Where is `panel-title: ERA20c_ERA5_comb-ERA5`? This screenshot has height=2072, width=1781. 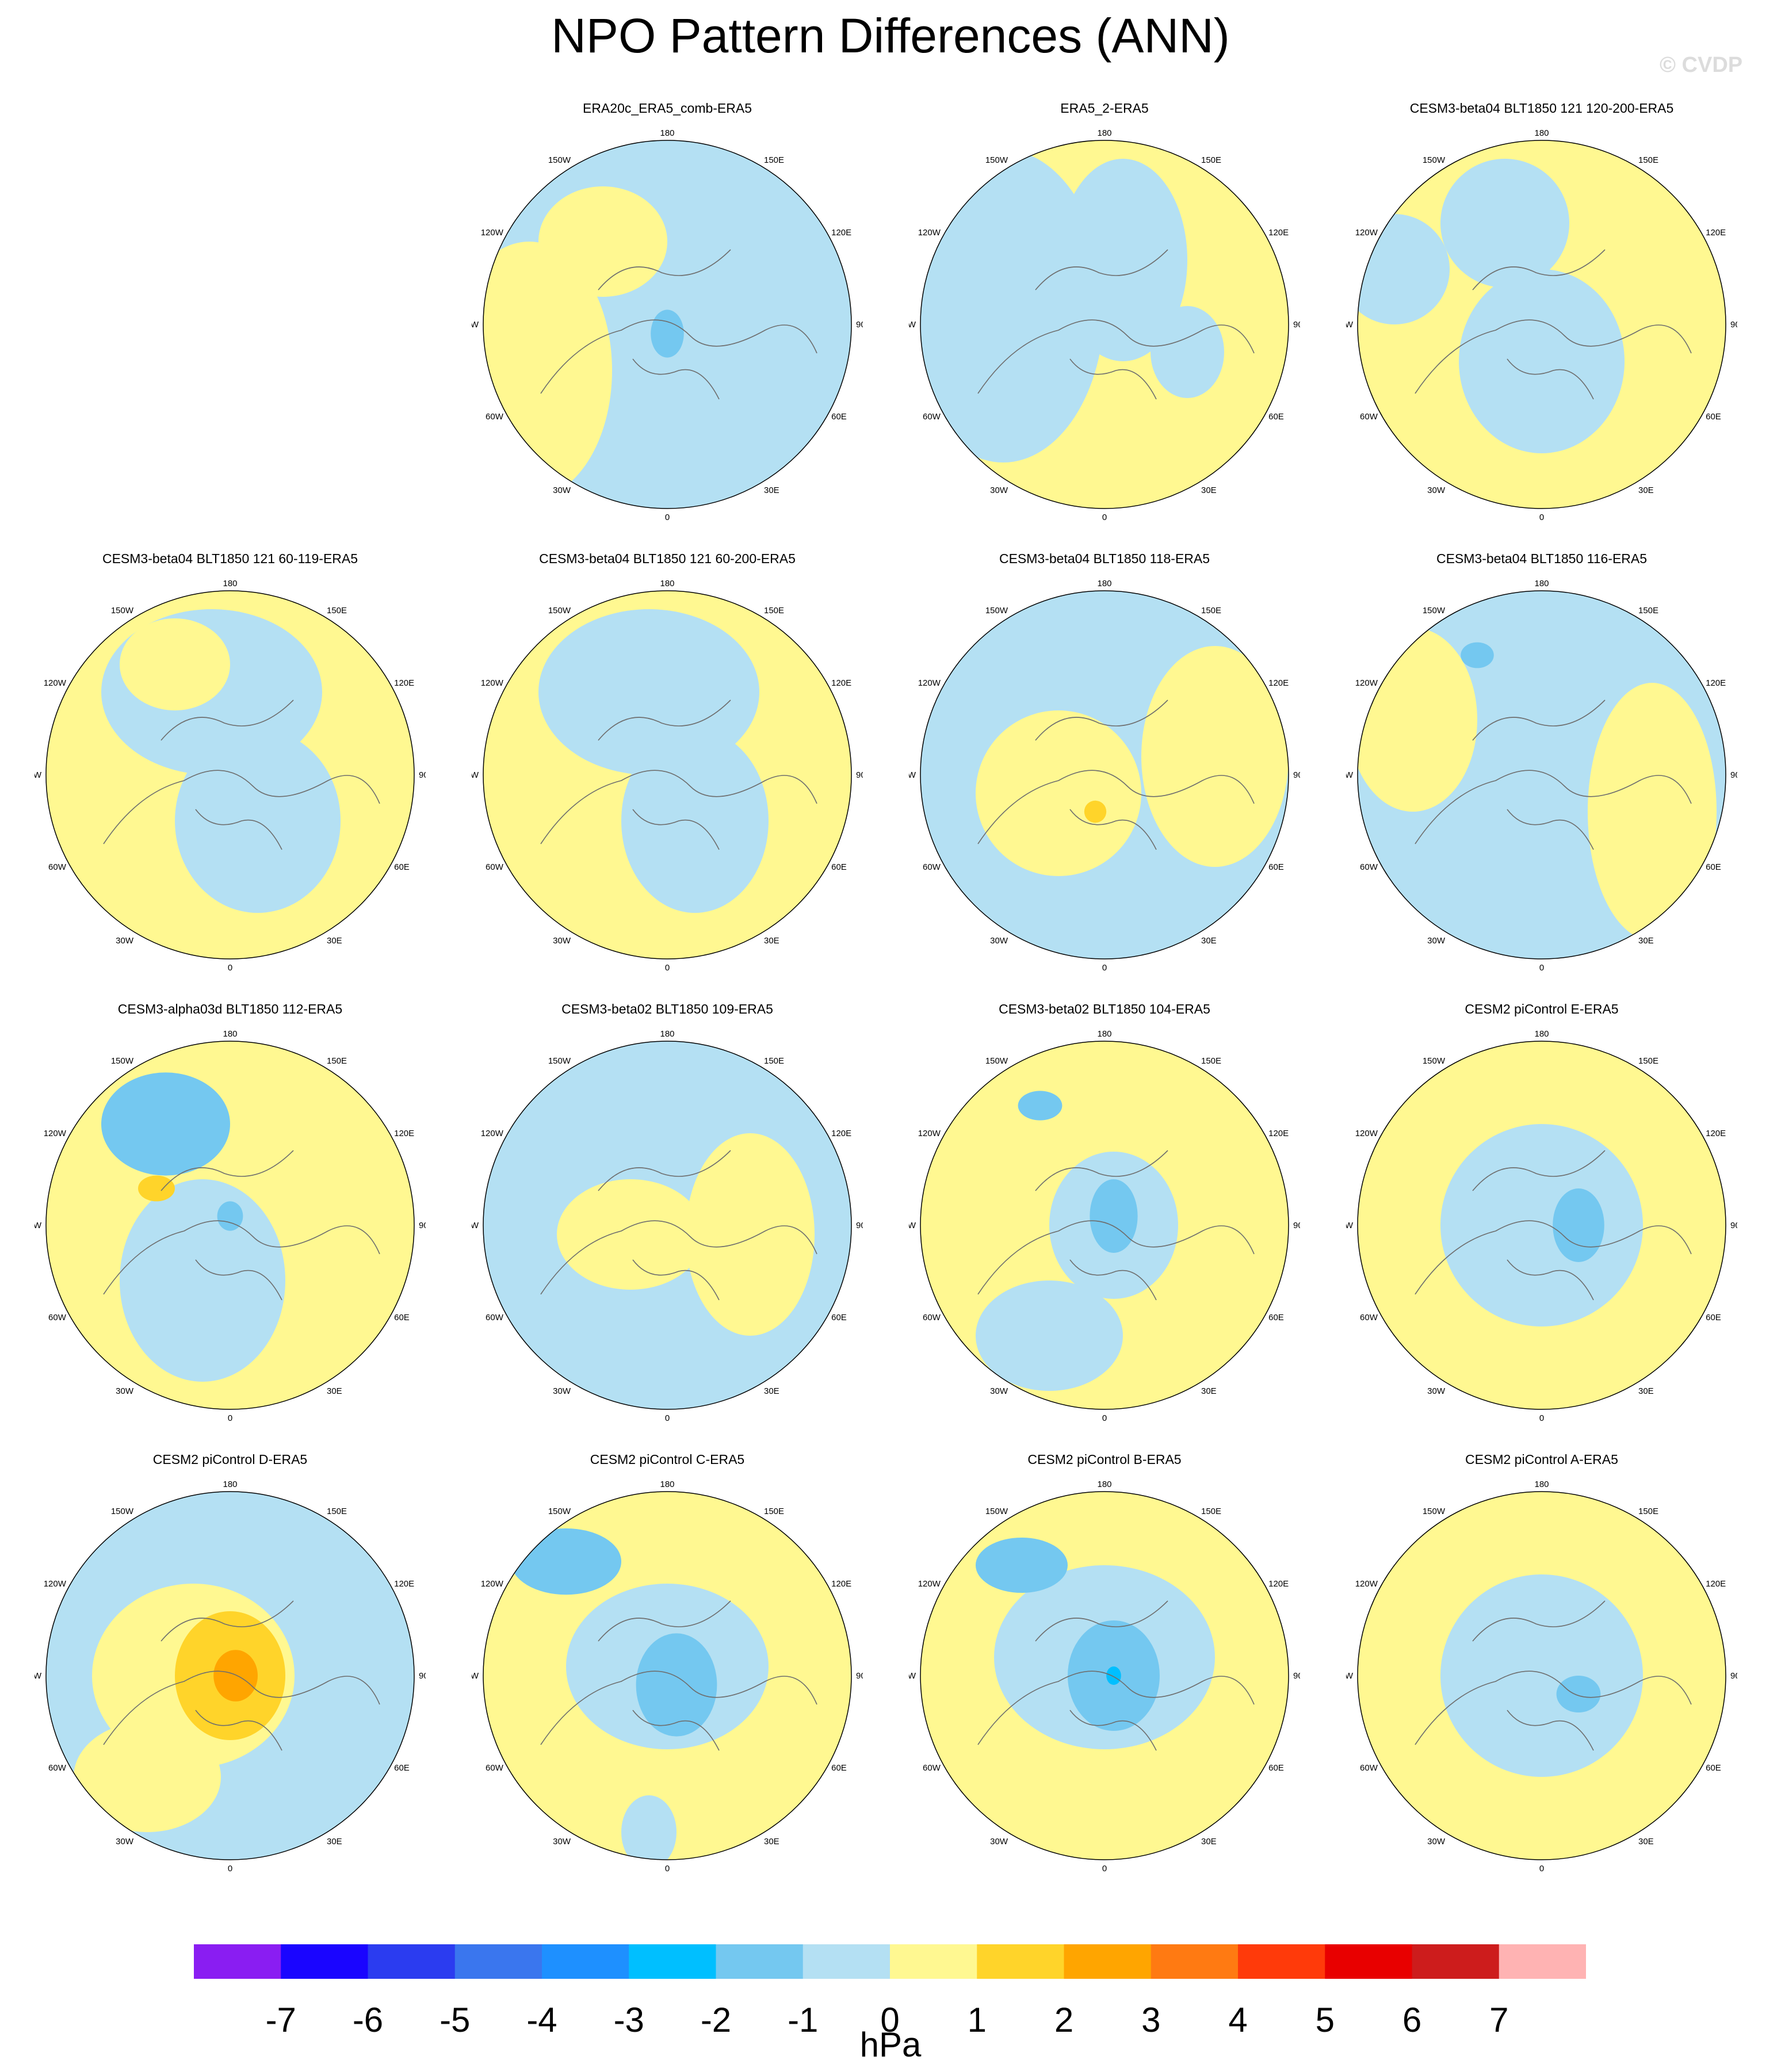 panel-title: ERA20c_ERA5_comb-ERA5 is located at coordinates (667, 109).